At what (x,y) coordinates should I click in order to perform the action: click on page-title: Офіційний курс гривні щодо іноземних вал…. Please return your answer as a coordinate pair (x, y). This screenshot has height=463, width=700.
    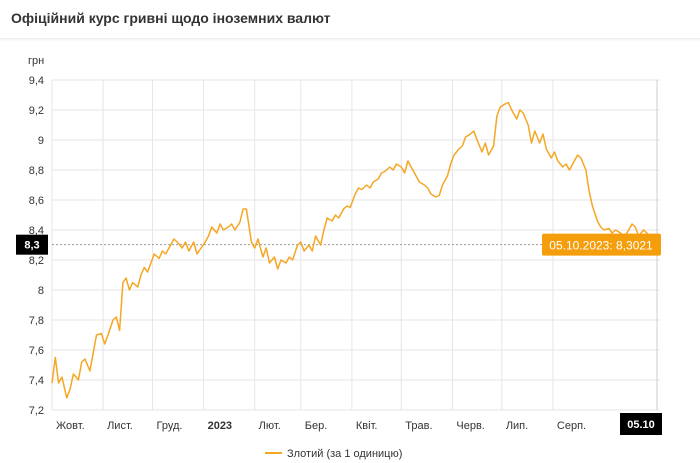
    Looking at the image, I should click on (171, 18).